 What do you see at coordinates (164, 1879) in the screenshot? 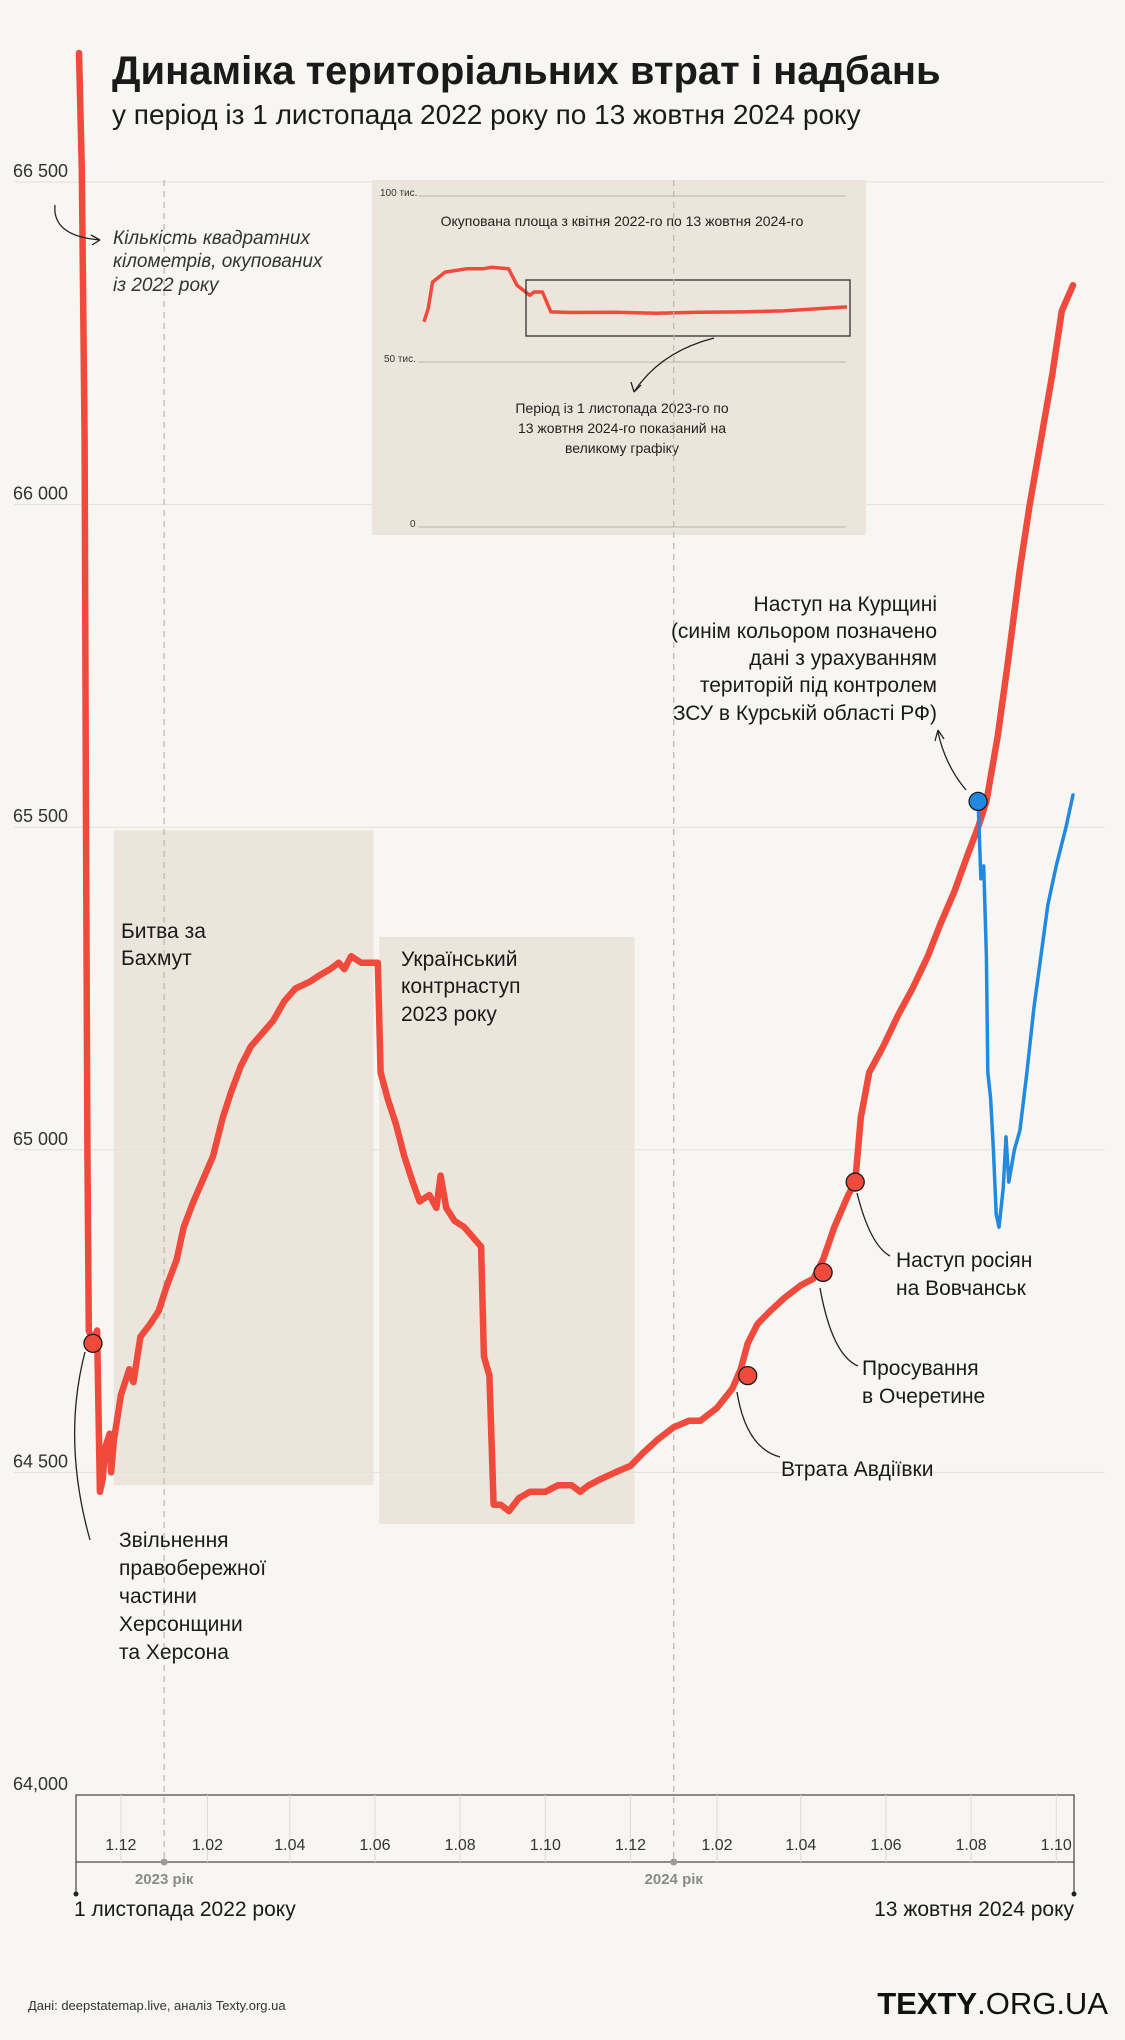
I see `year-label: 2023 рік` at bounding box center [164, 1879].